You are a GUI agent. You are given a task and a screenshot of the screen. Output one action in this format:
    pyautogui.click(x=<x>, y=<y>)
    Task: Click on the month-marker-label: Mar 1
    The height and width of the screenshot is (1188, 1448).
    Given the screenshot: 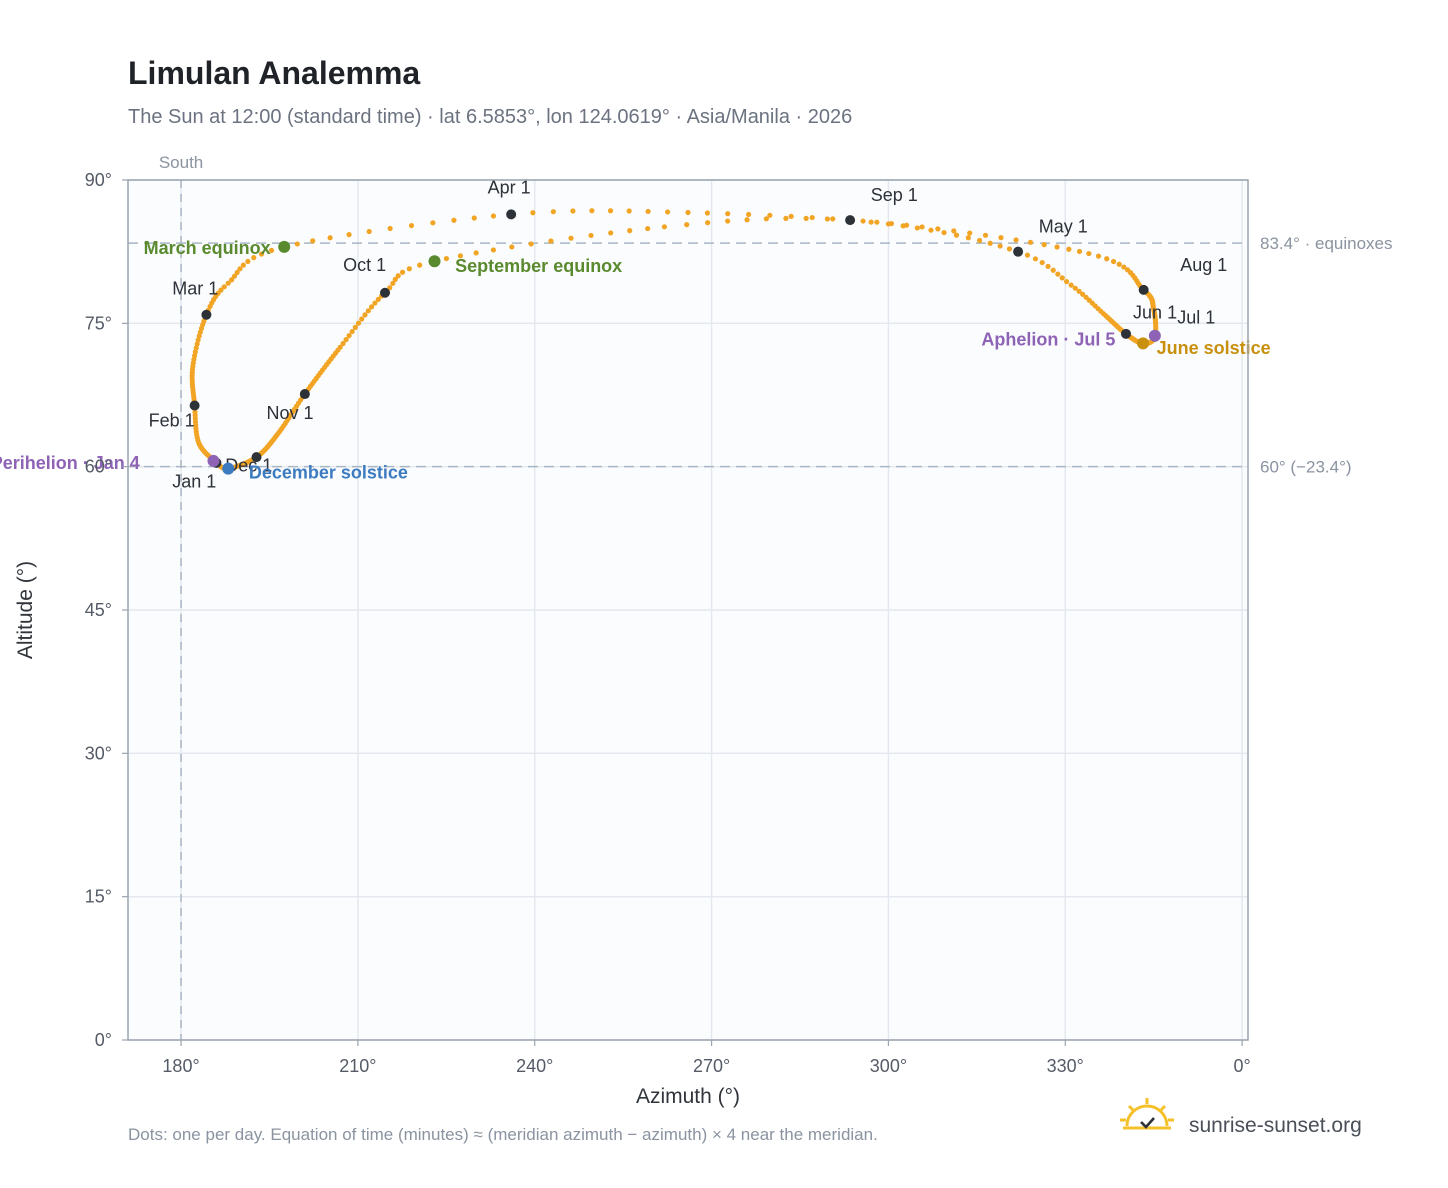 What is the action you would take?
    pyautogui.click(x=195, y=289)
    